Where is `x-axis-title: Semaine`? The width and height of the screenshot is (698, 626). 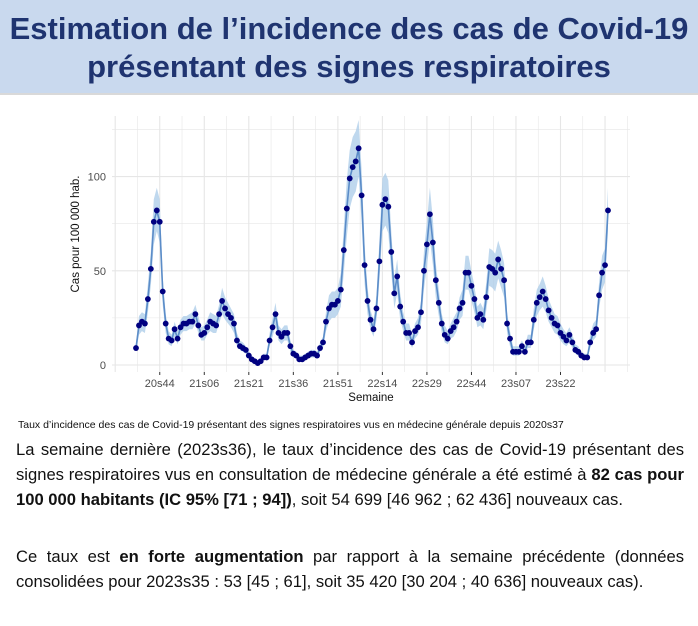
x-axis-title: Semaine is located at coordinates (370, 398).